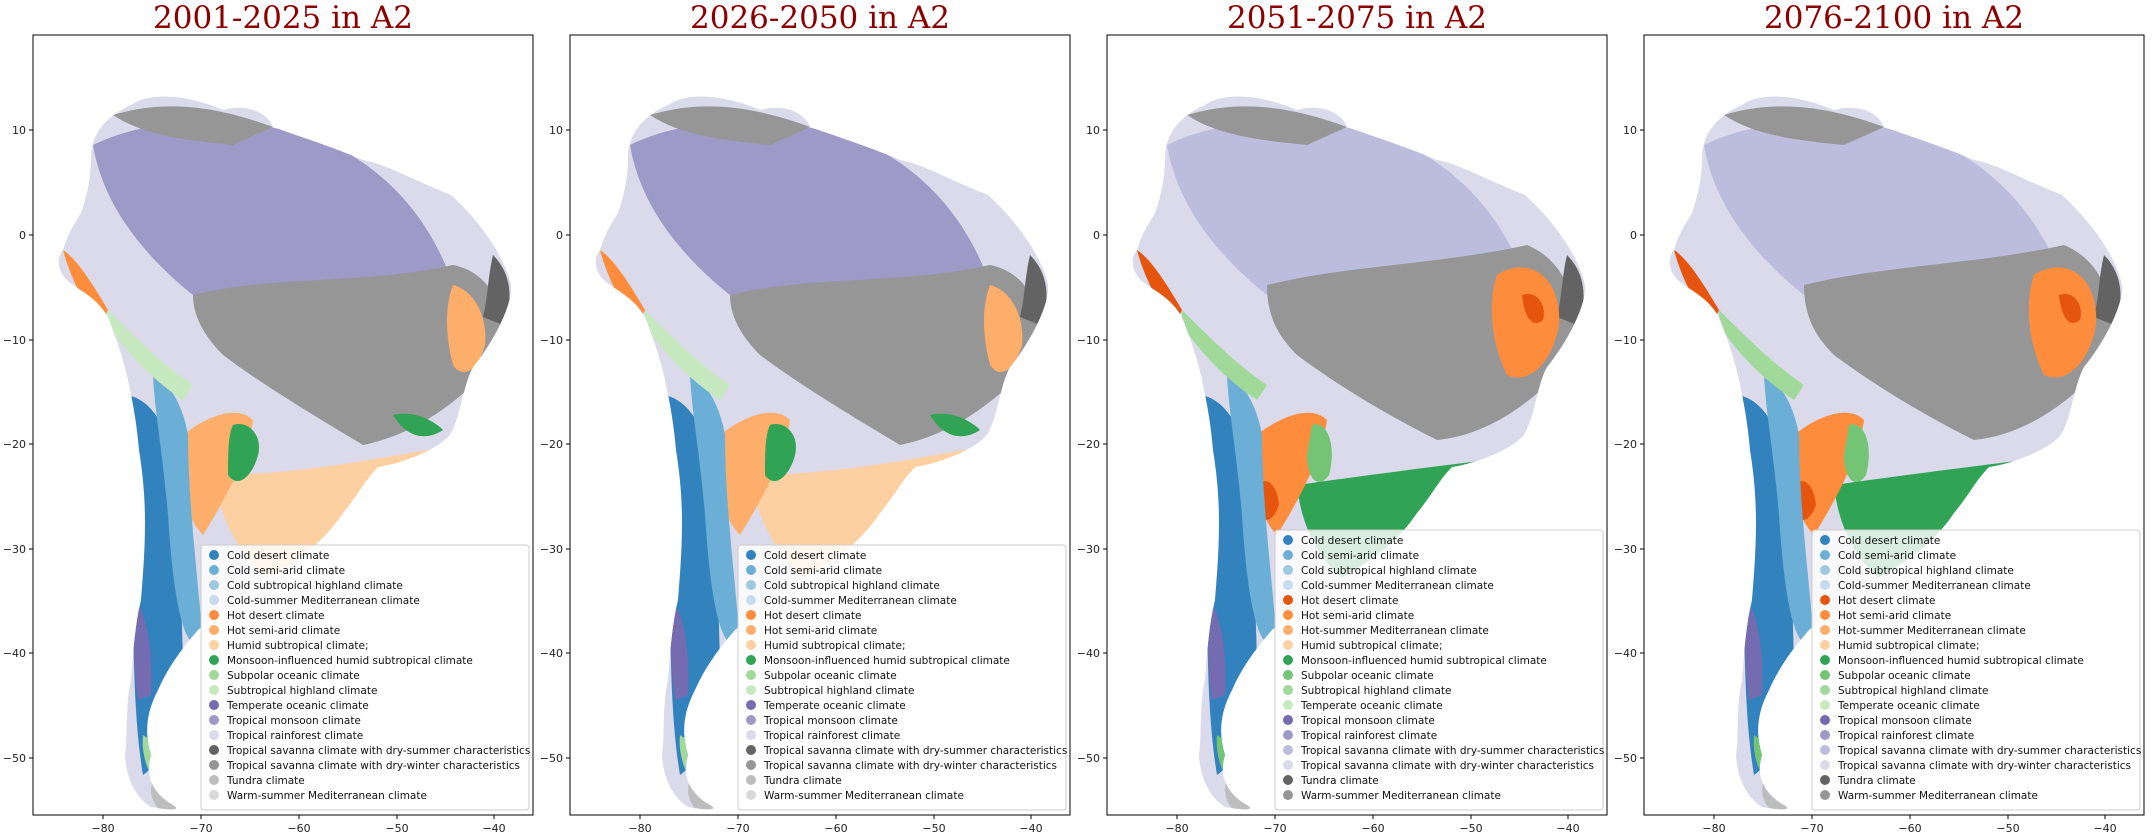 The width and height of the screenshot is (2152, 840). What do you see at coordinates (1367, 676) in the screenshot?
I see `legend-label: Subpolar oceanic climate` at bounding box center [1367, 676].